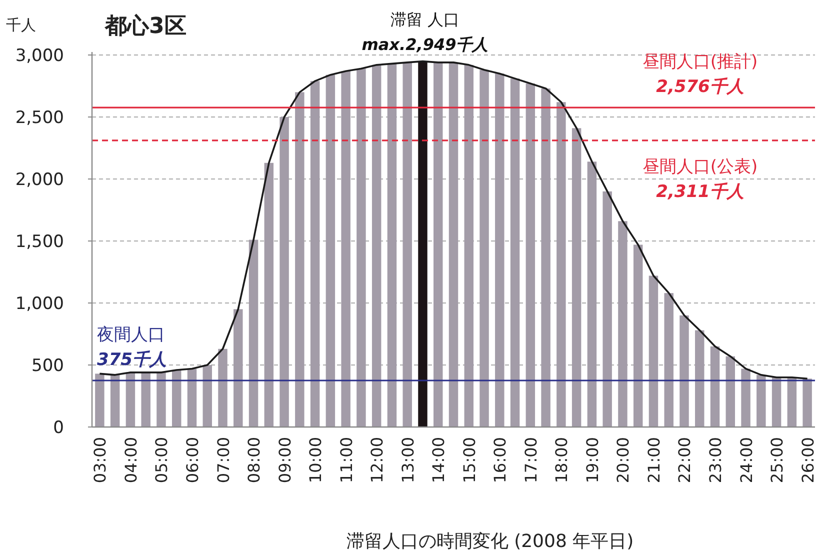  Describe the element at coordinates (438, 460) in the screenshot. I see `x-tick-label: 14:00` at that location.